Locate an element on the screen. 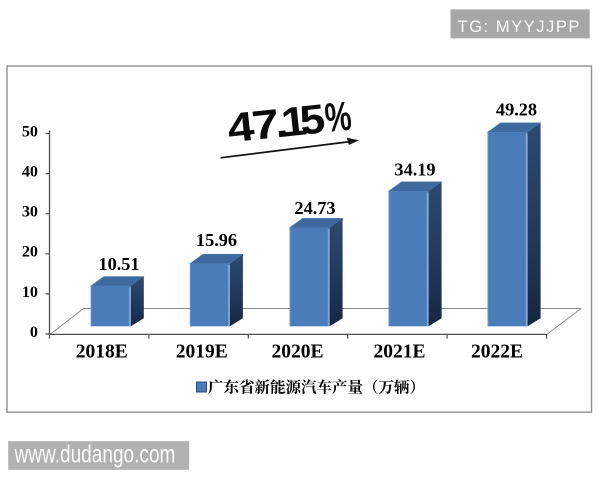  svg-text: 15.96 is located at coordinates (216, 240).